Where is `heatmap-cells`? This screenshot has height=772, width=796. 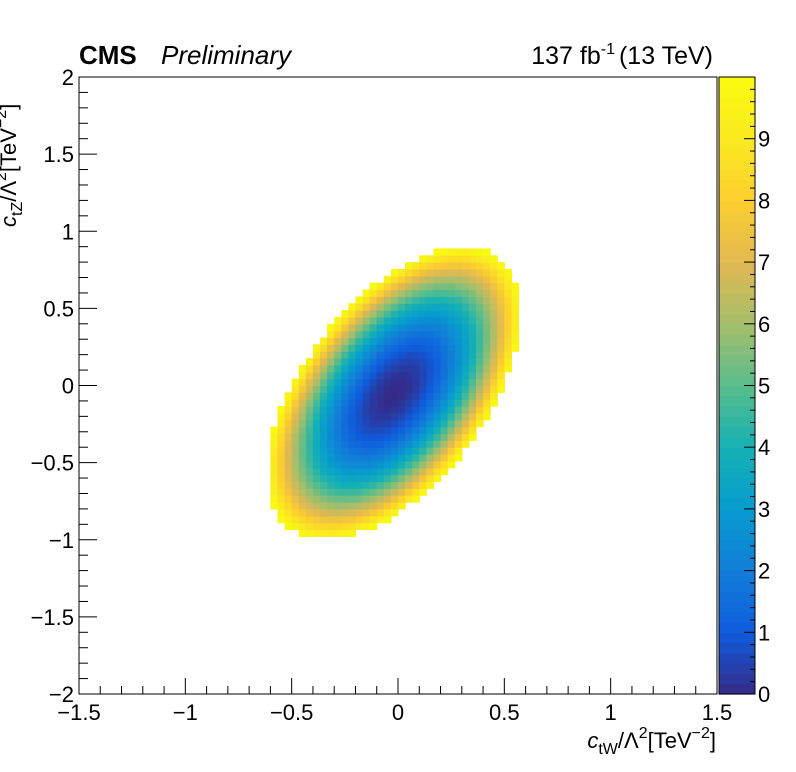
heatmap-cells is located at coordinates (395, 392).